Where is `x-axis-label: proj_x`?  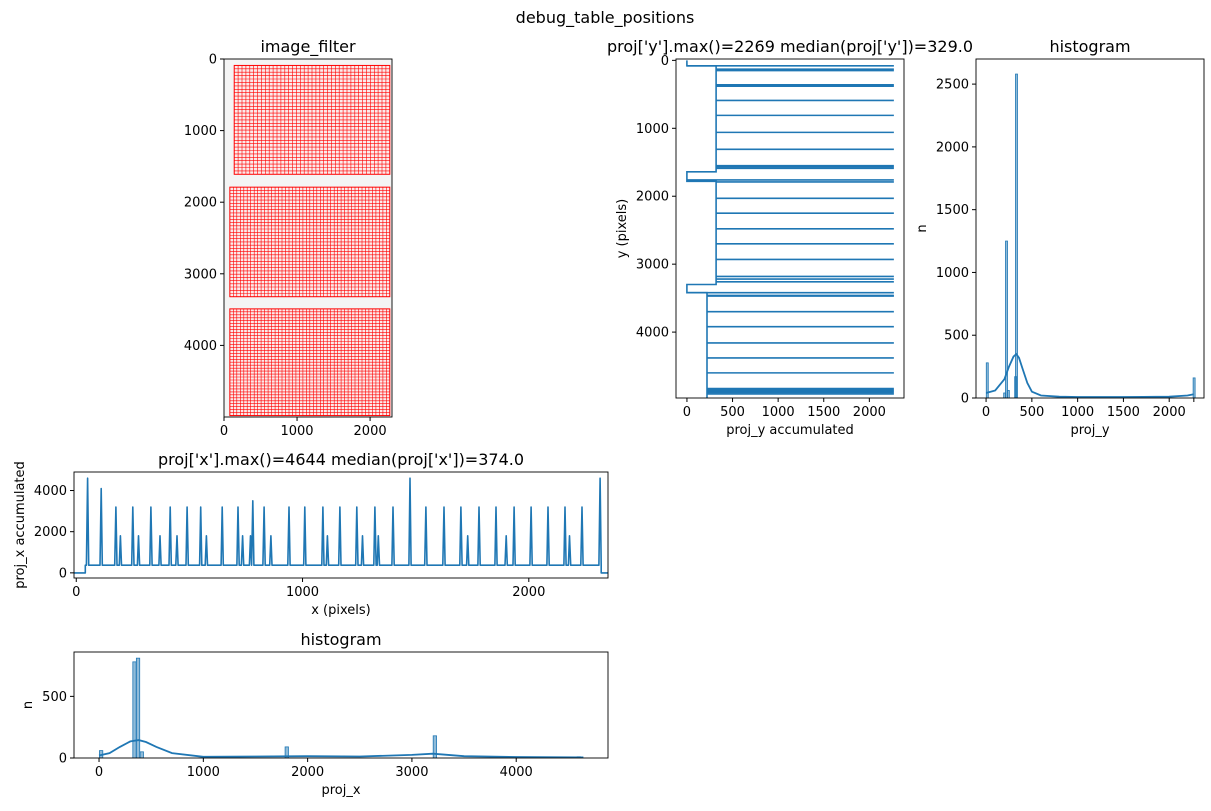 x-axis-label: proj_x is located at coordinates (340, 790).